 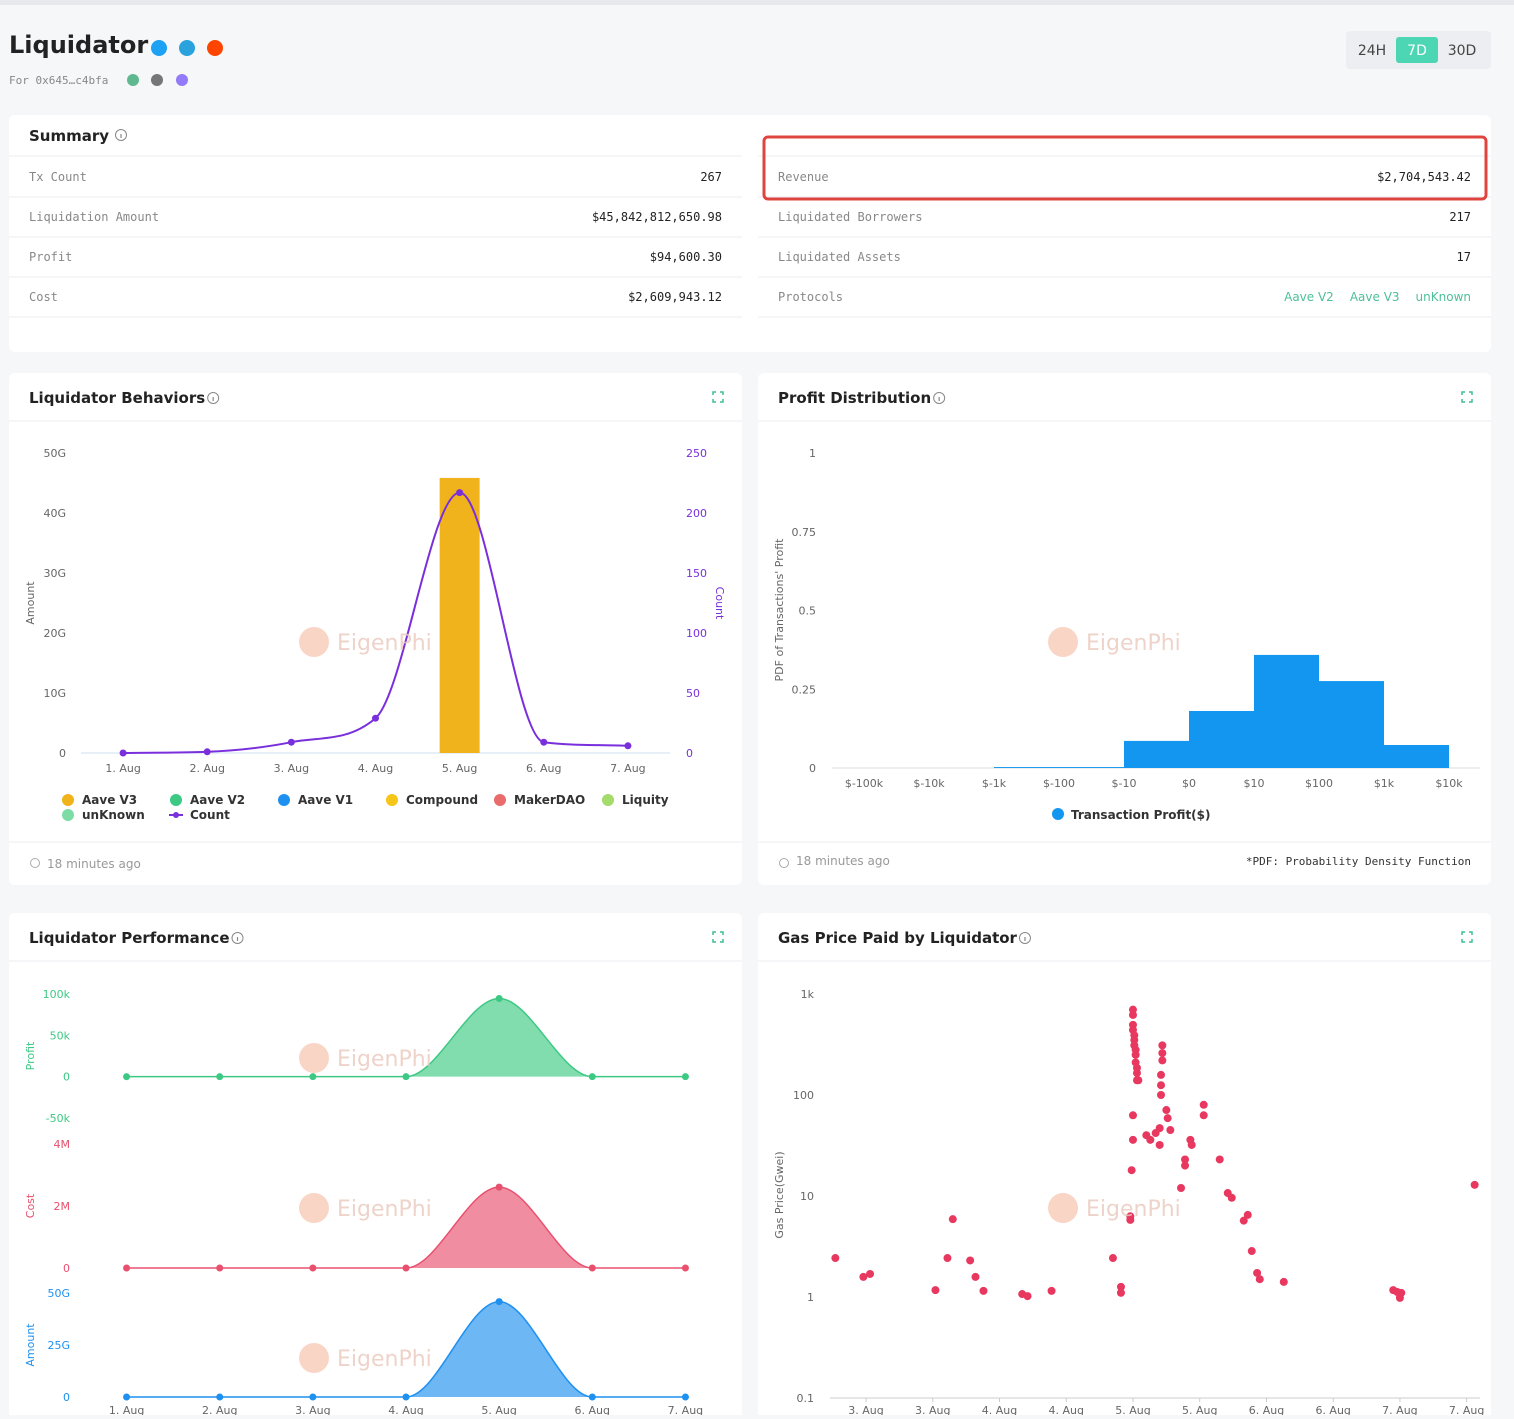 I want to click on legend-label: Liquity, so click(x=645, y=800).